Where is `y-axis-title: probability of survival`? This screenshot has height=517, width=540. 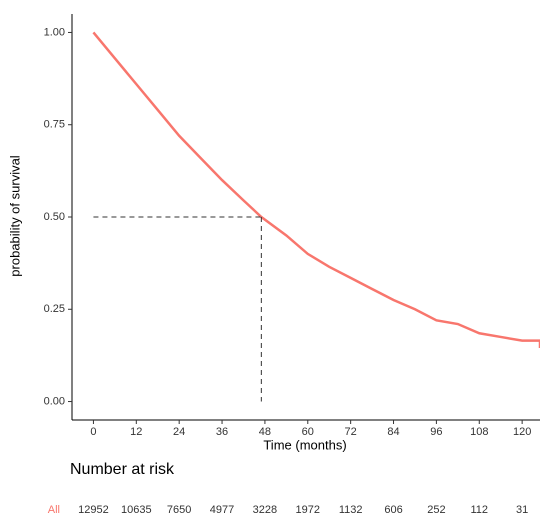 y-axis-title: probability of survival is located at coordinates (14, 215).